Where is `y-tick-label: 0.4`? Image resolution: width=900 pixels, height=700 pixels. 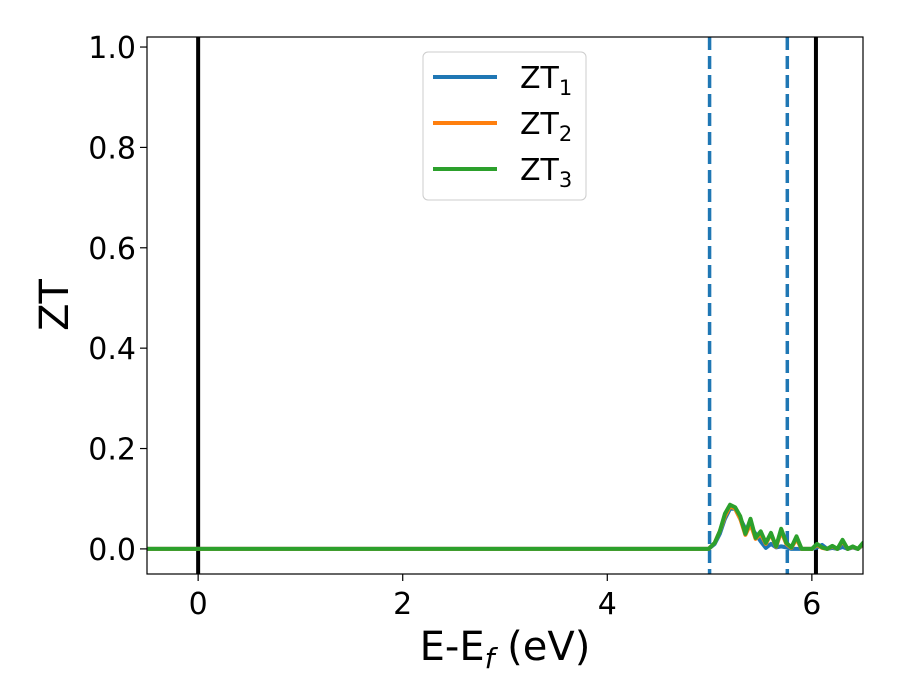
y-tick-label: 0.4 is located at coordinates (112, 349).